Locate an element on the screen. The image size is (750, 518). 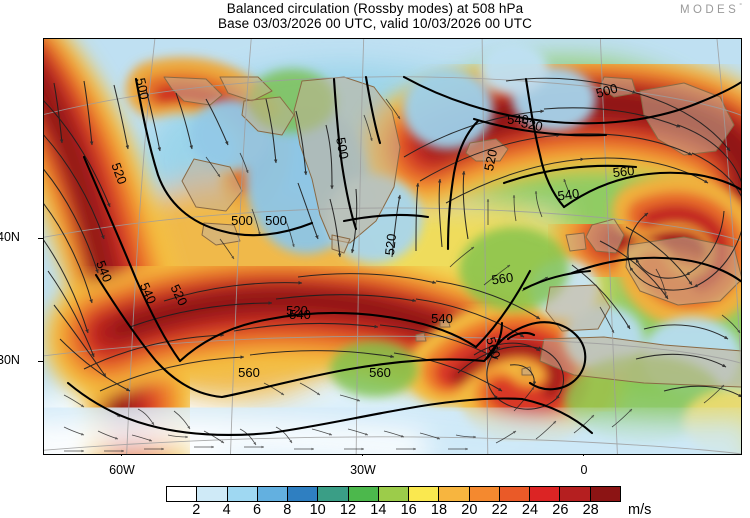
contour-label-520-e: 520 is located at coordinates (490, 160).